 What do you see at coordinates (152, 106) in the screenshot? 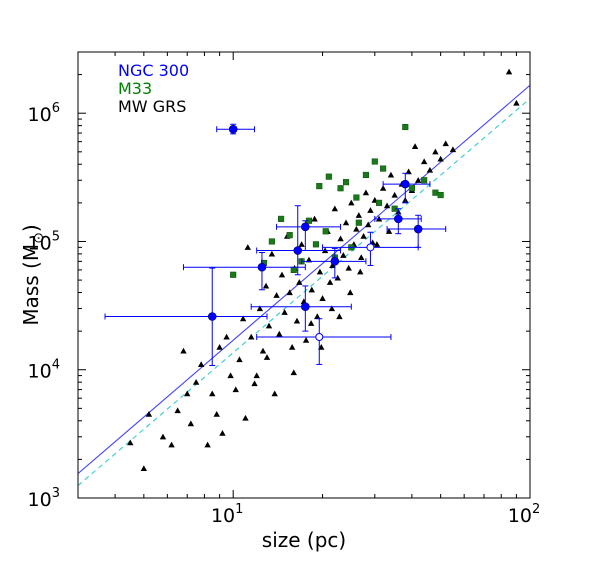
I see `legend-label: MW GRS` at bounding box center [152, 106].